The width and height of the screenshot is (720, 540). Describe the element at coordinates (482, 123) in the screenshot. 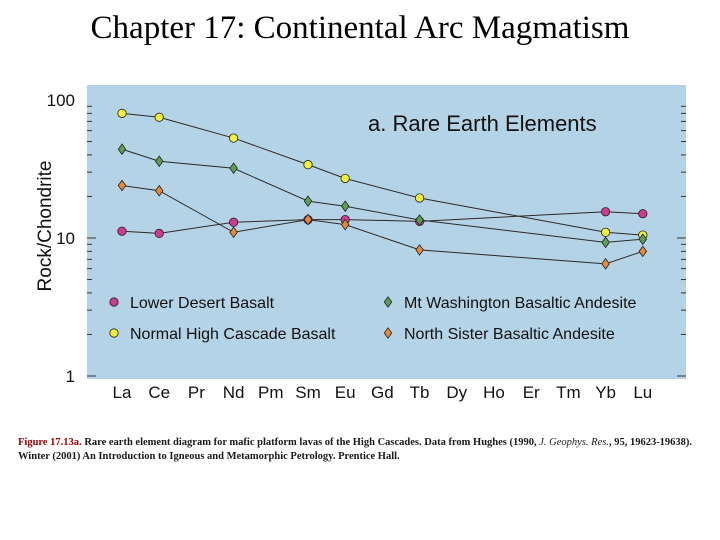

I see `chart-title: a. Rare Earth Elements` at that location.